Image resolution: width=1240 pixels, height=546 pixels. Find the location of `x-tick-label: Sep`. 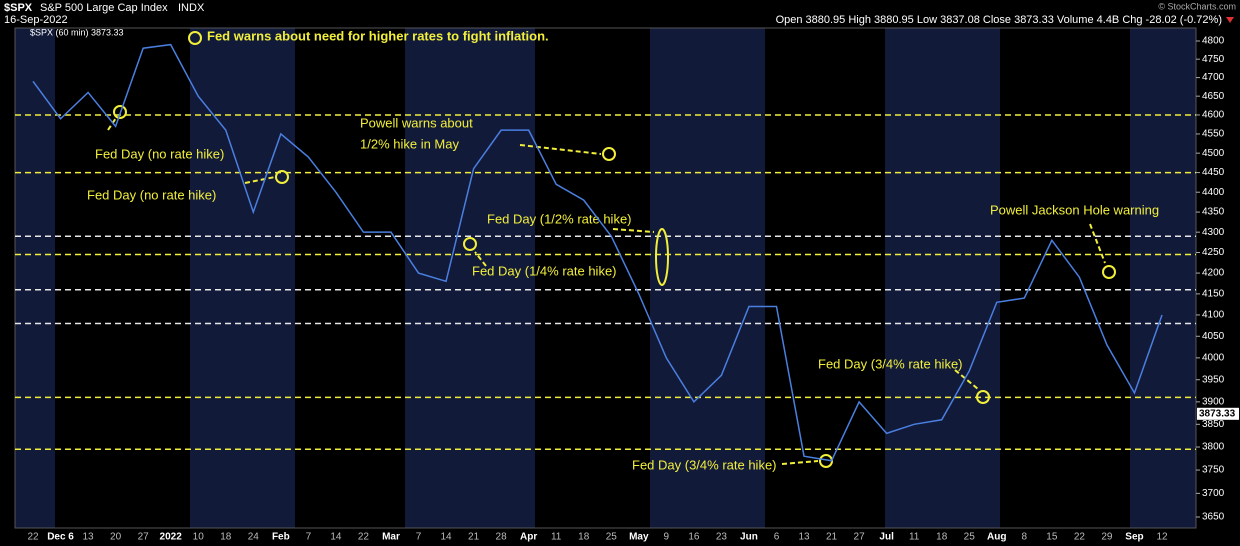

x-tick-label: Sep is located at coordinates (1134, 537).